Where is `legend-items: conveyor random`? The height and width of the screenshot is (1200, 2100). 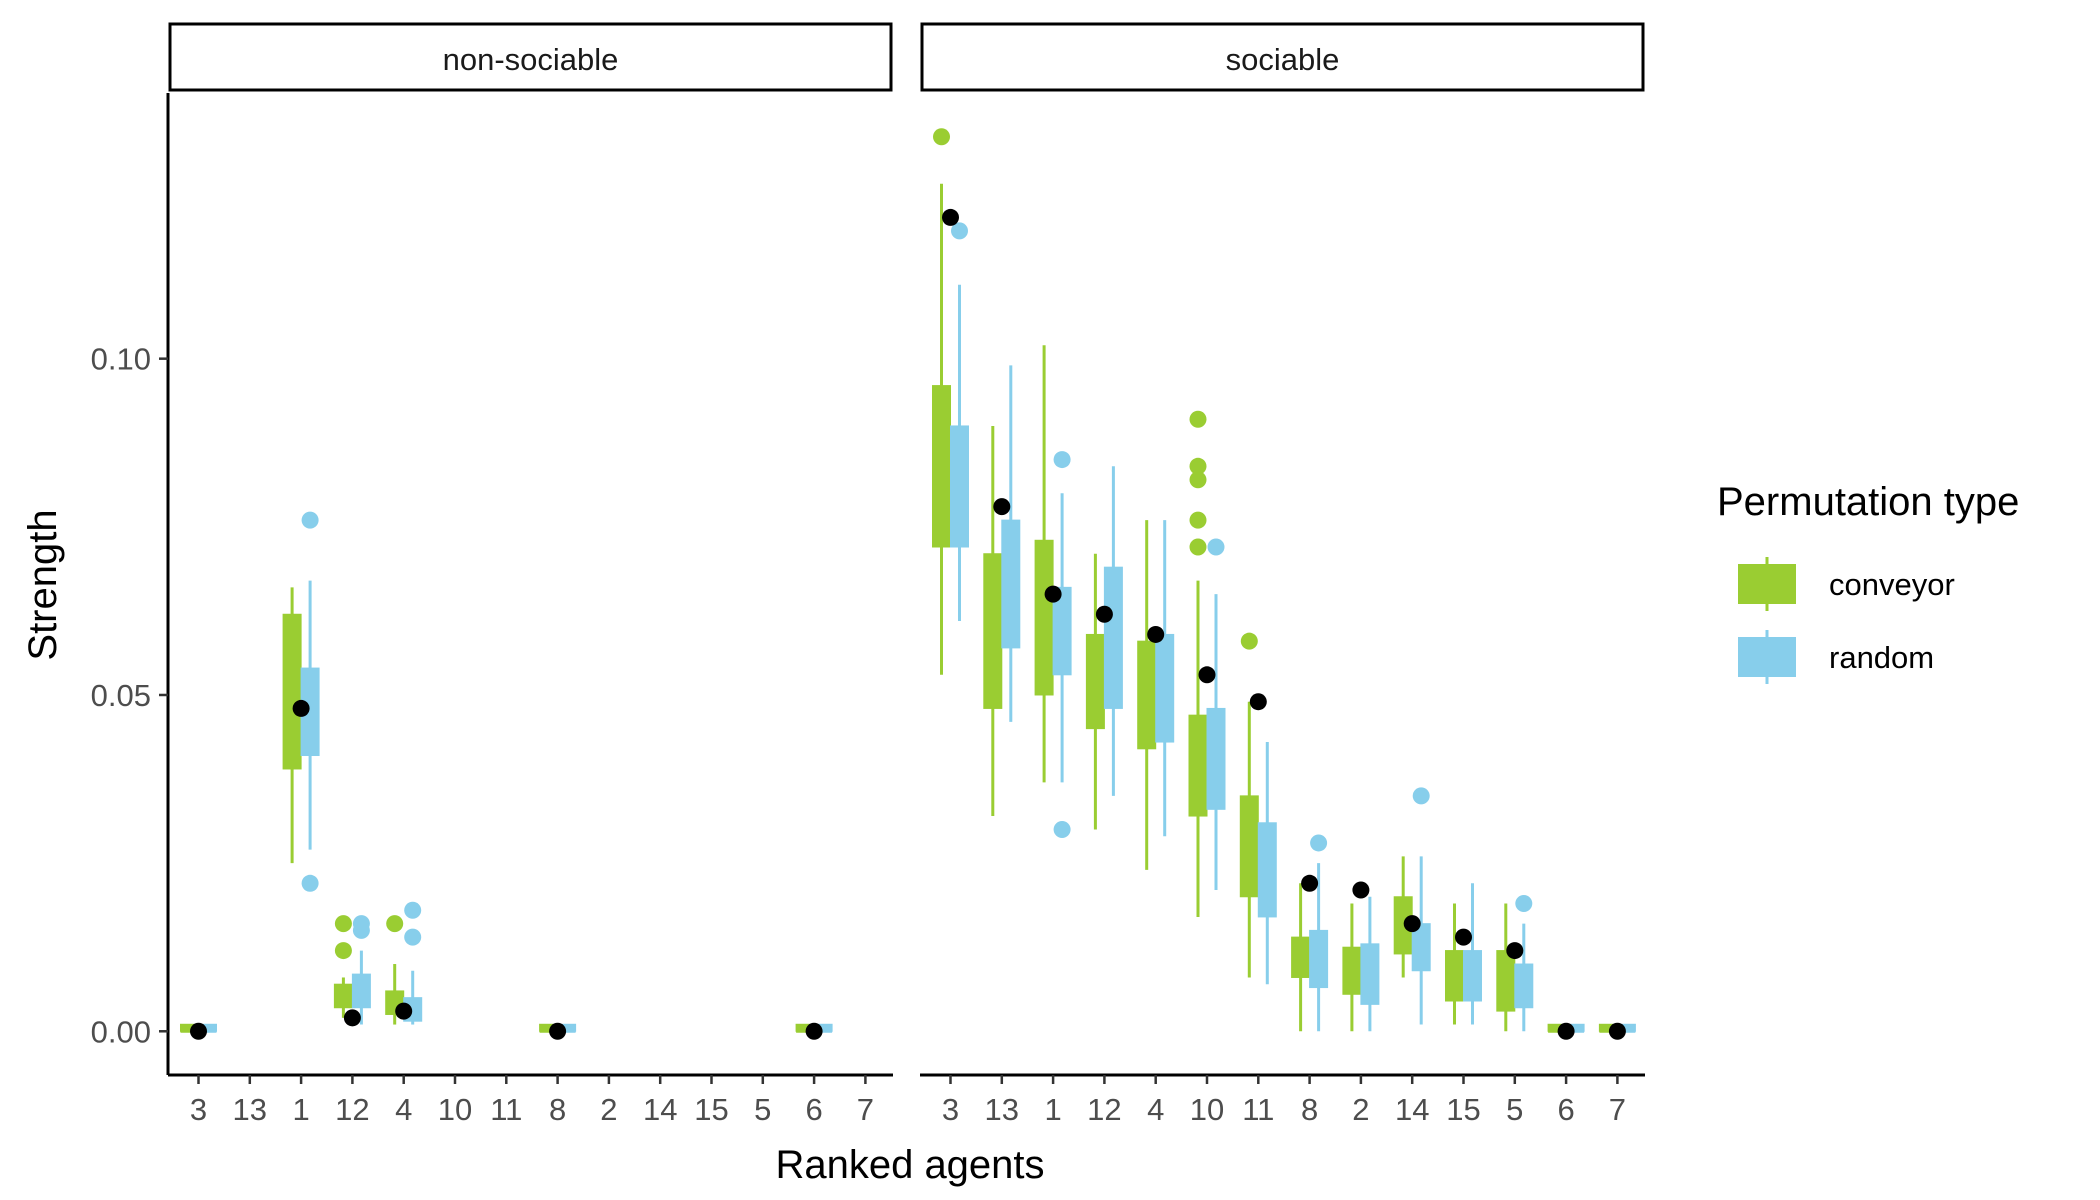 legend-items: conveyor random is located at coordinates (1846, 620).